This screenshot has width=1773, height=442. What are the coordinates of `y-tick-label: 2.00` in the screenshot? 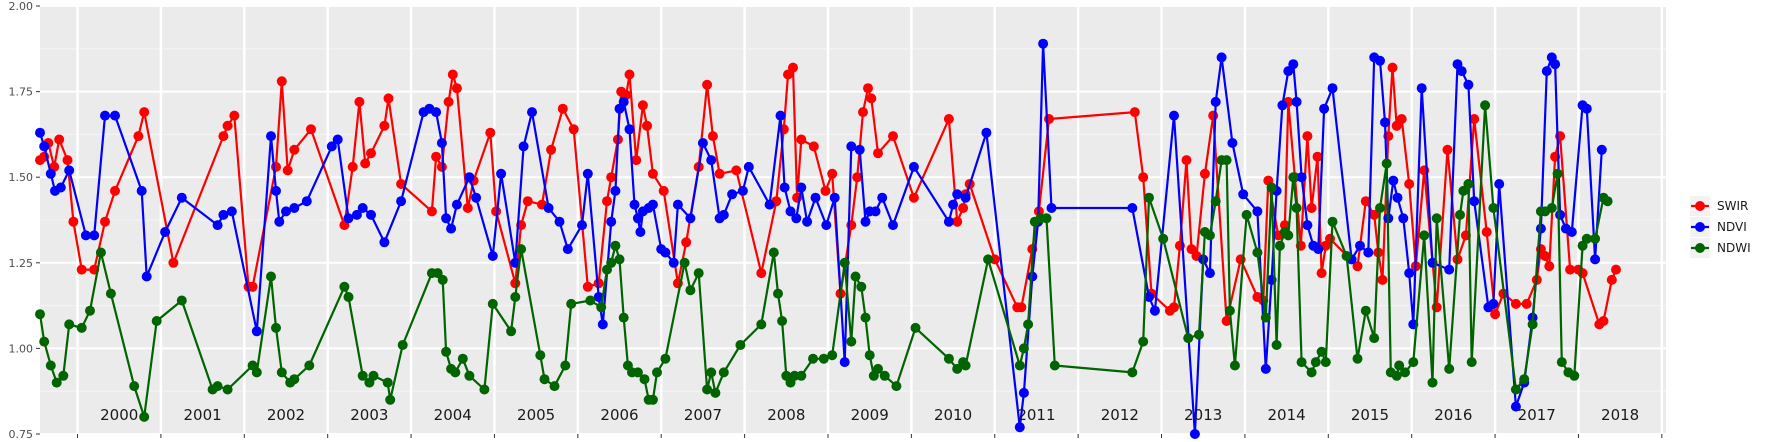 It's located at (21, 6).